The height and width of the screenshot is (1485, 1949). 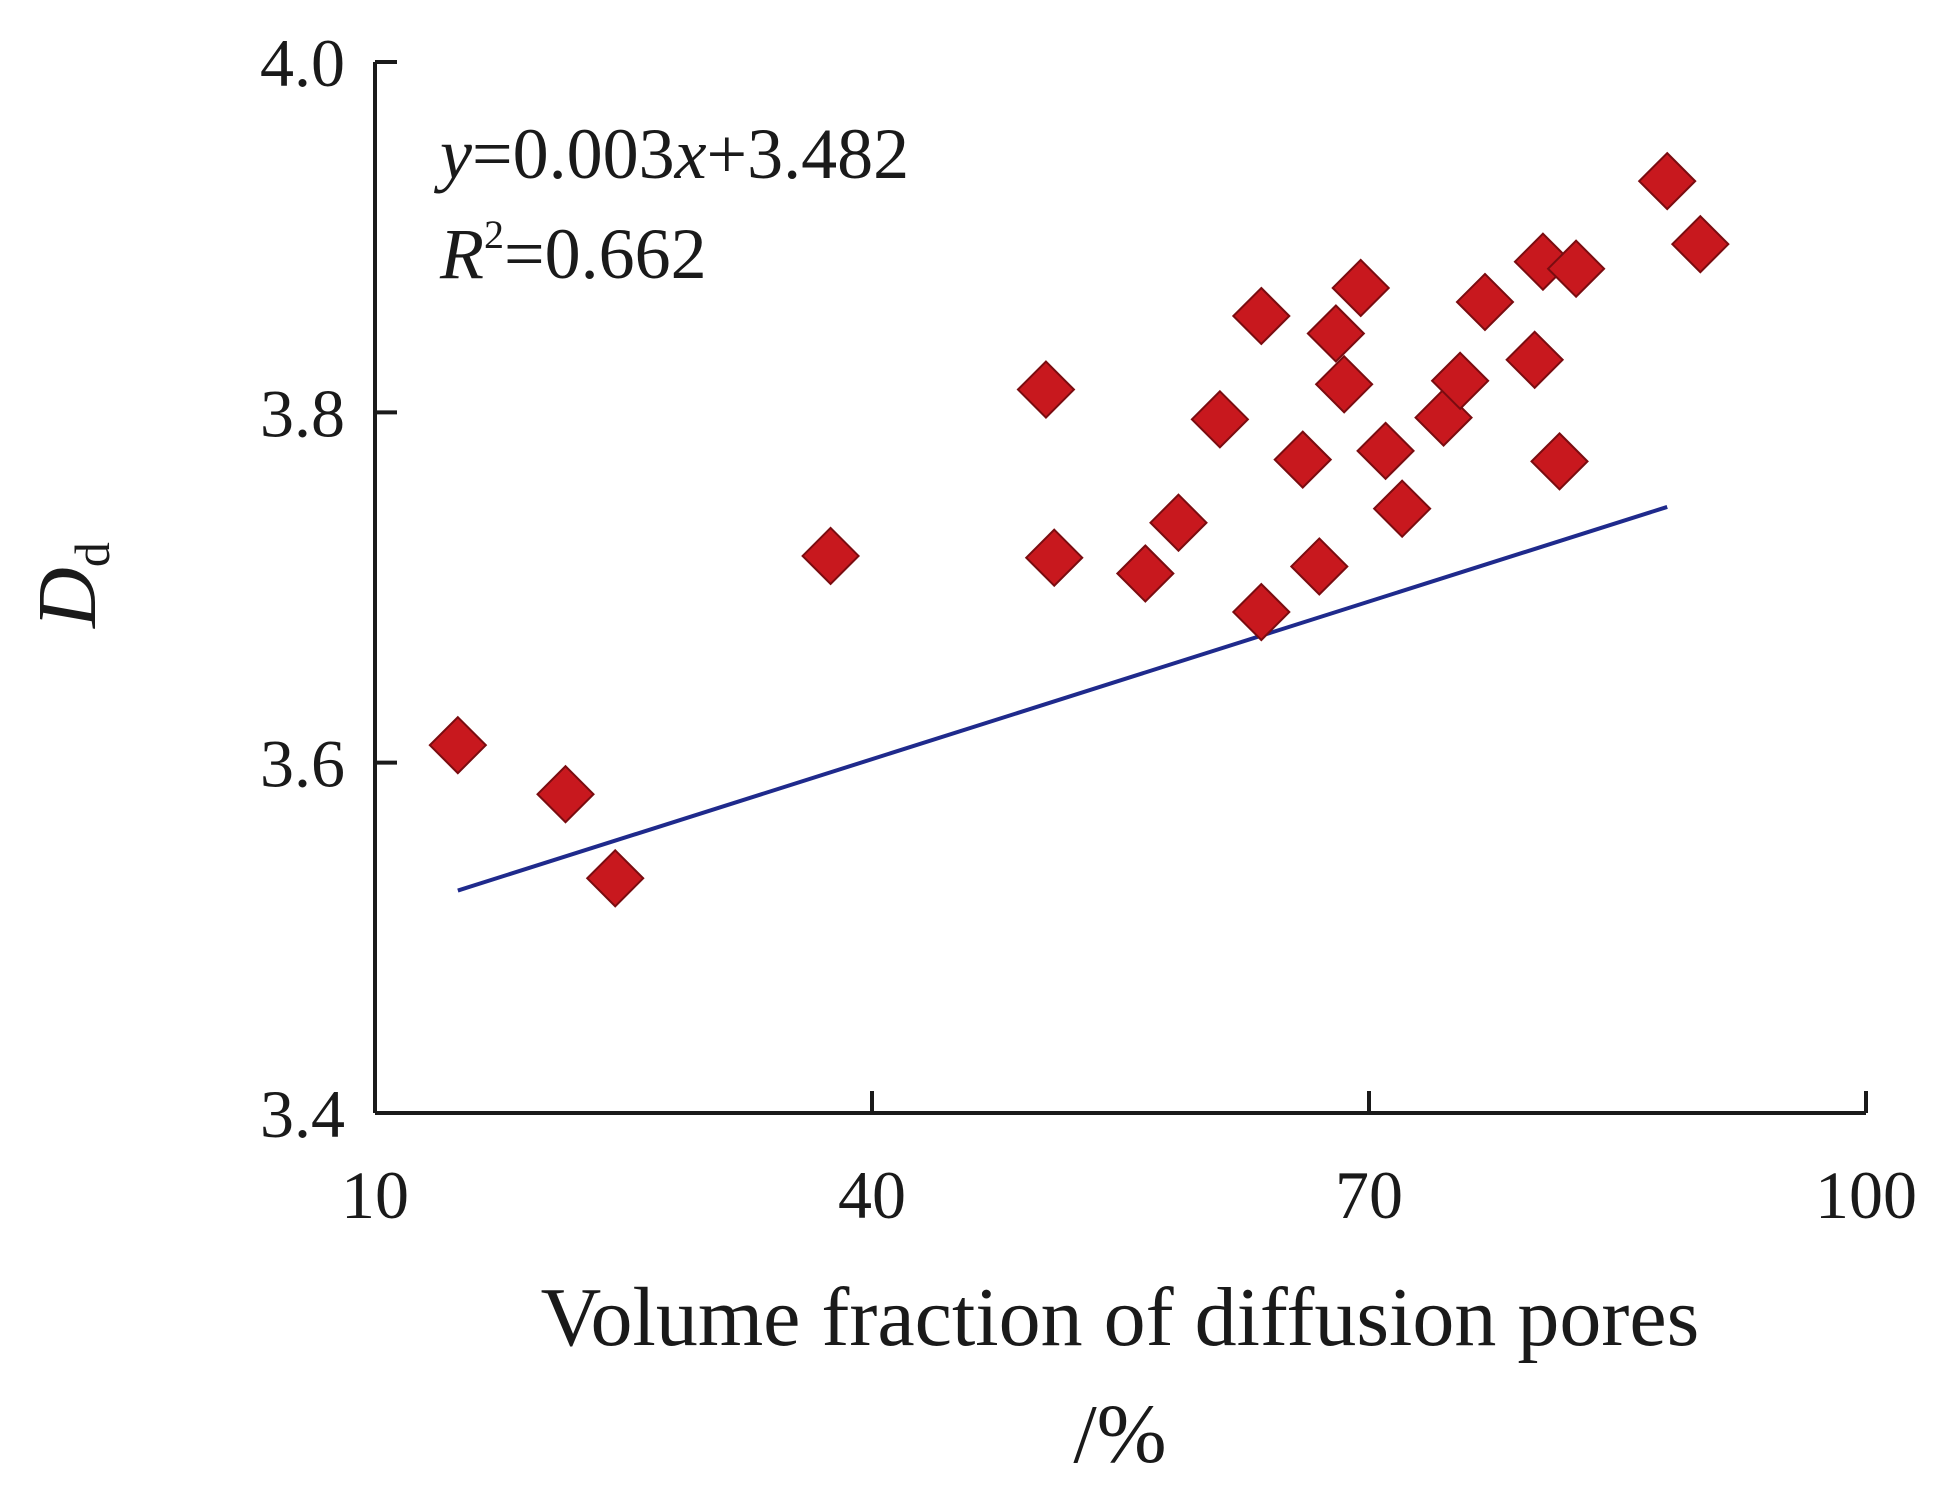 What do you see at coordinates (573, 154) in the screenshot?
I see `equation-coefficient: =0.003` at bounding box center [573, 154].